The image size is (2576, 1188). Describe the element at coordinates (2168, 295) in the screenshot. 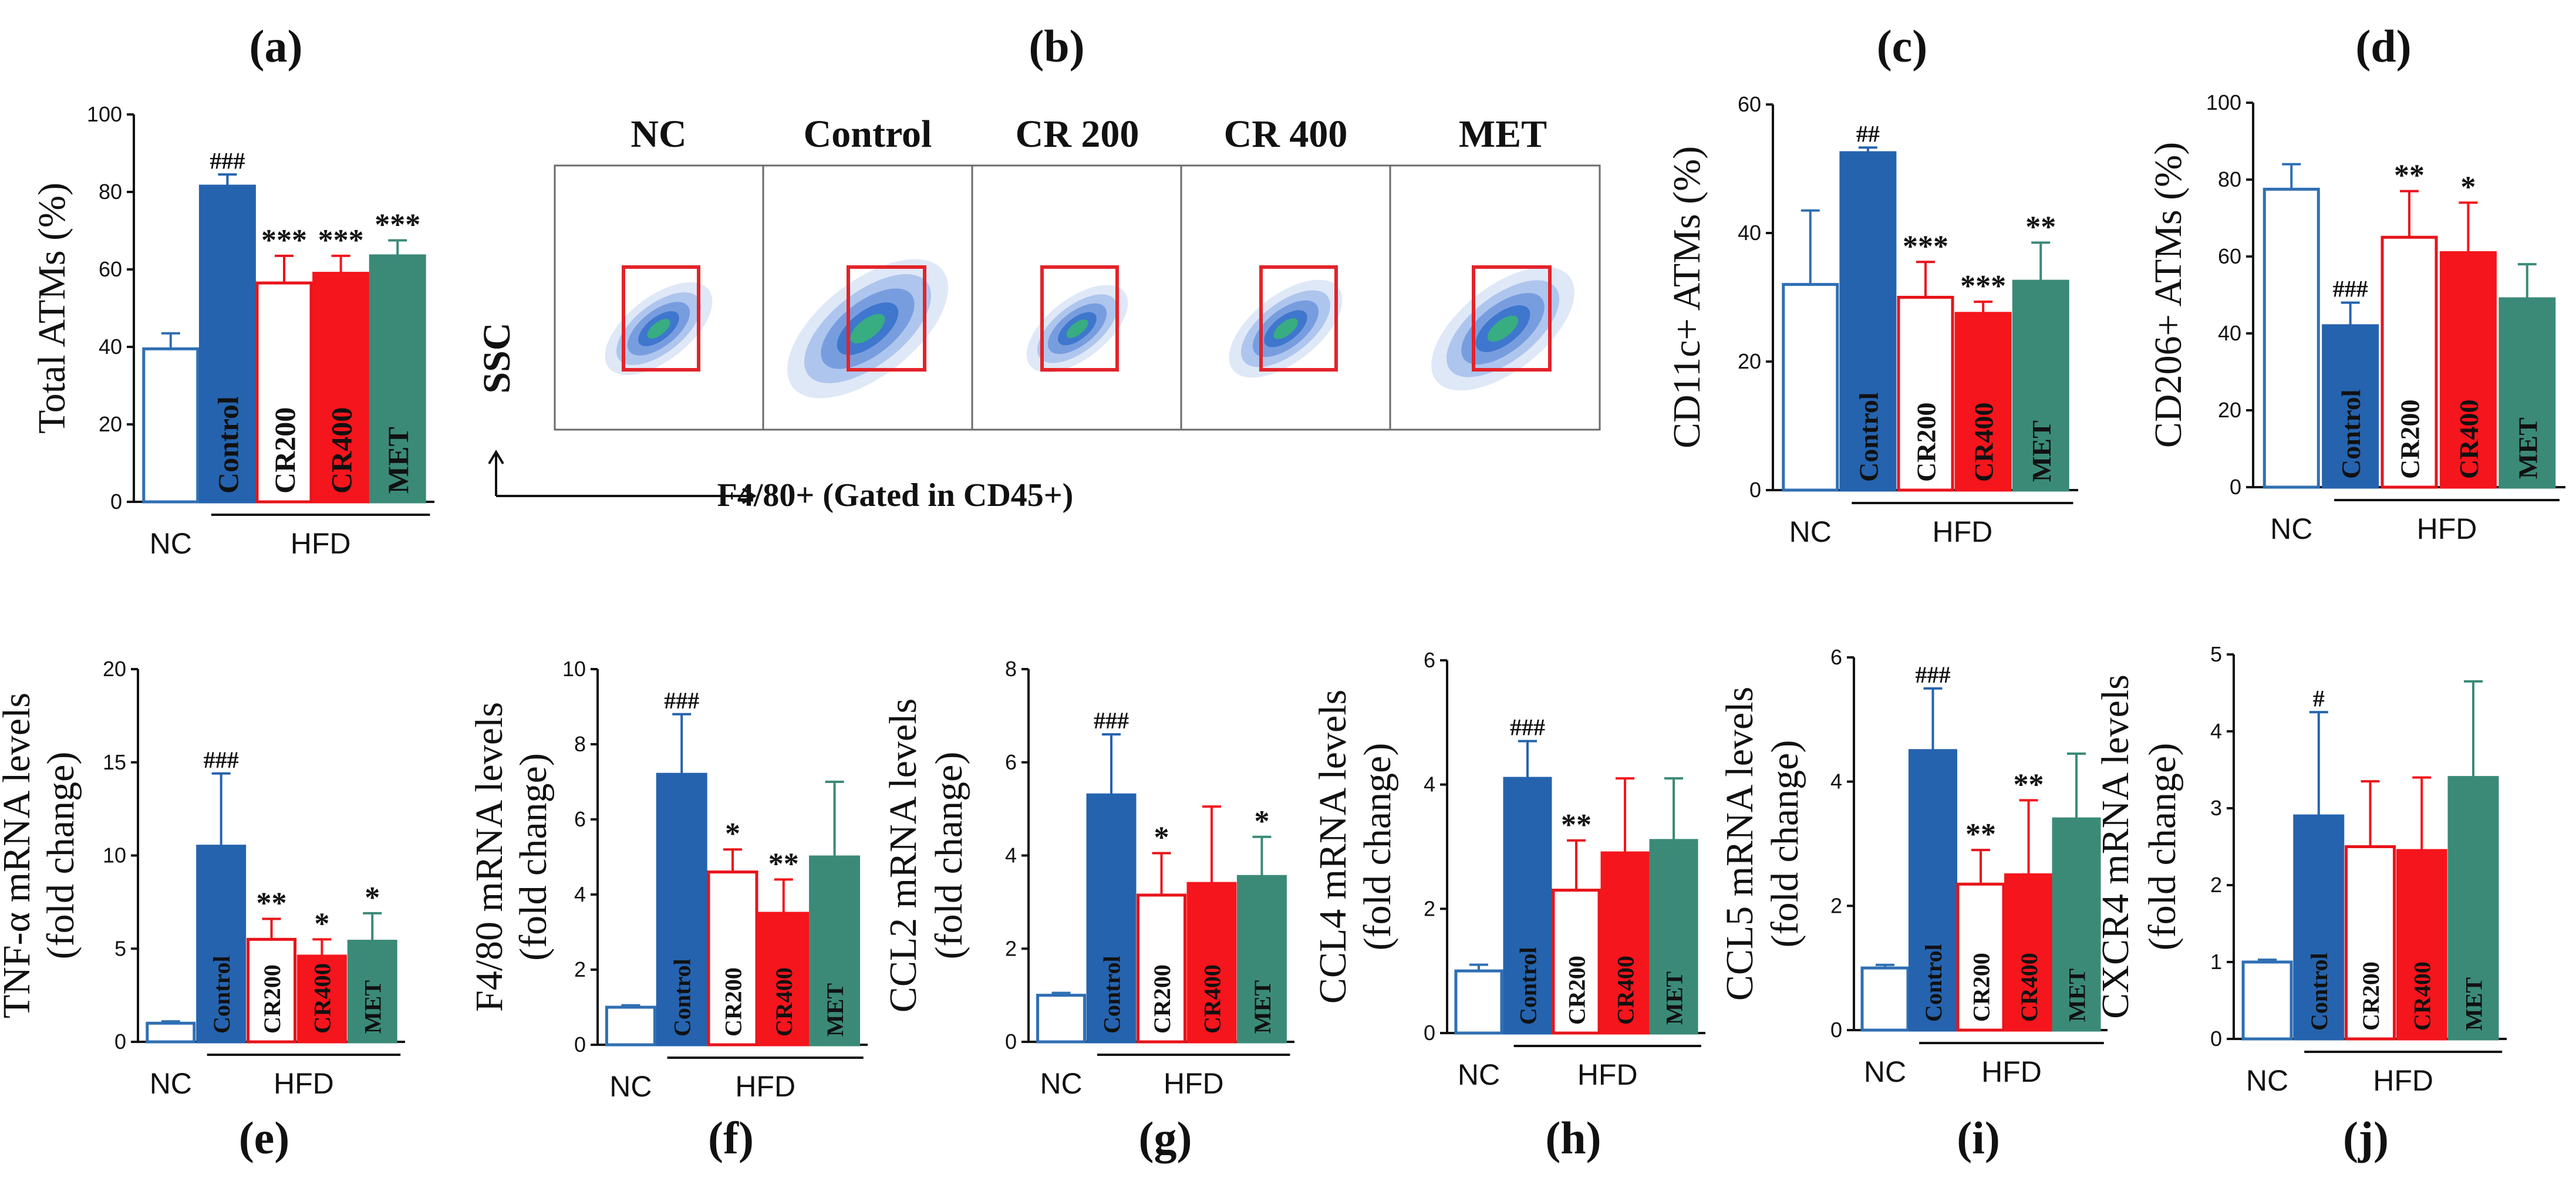

I see `y-axis-label: CD206+ ATMs (%)` at that location.